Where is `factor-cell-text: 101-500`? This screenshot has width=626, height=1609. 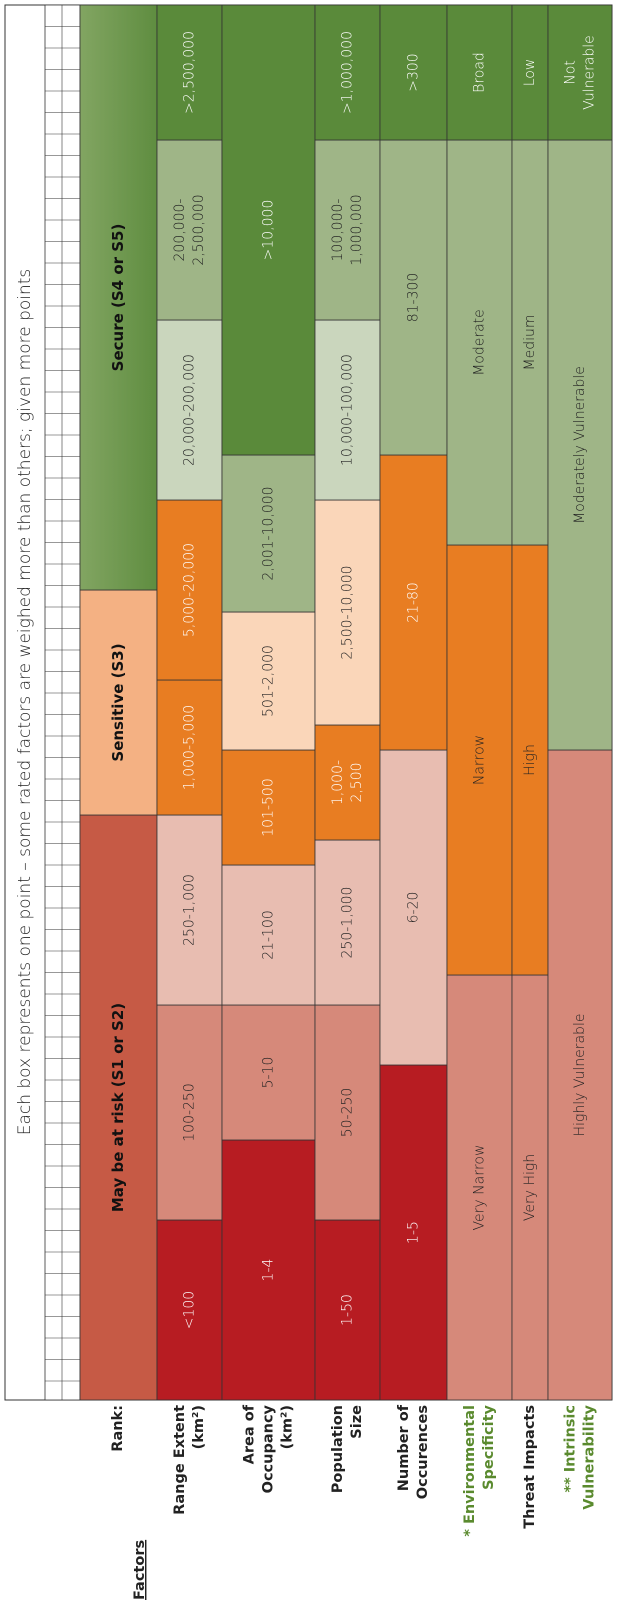 factor-cell-text: 101-500 is located at coordinates (269, 807).